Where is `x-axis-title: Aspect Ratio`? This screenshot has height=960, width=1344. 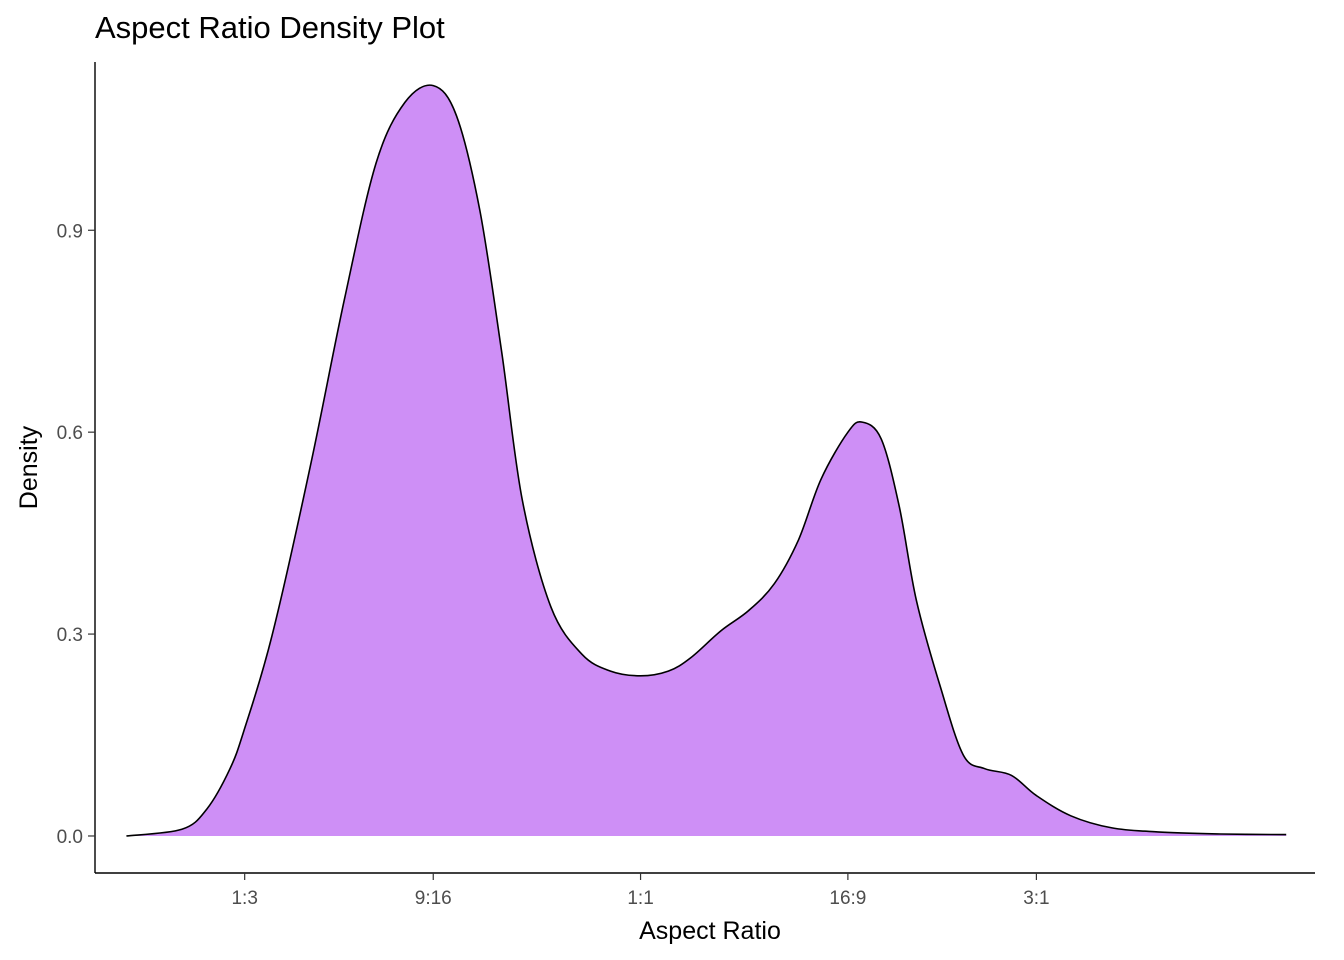 x-axis-title: Aspect Ratio is located at coordinates (710, 931).